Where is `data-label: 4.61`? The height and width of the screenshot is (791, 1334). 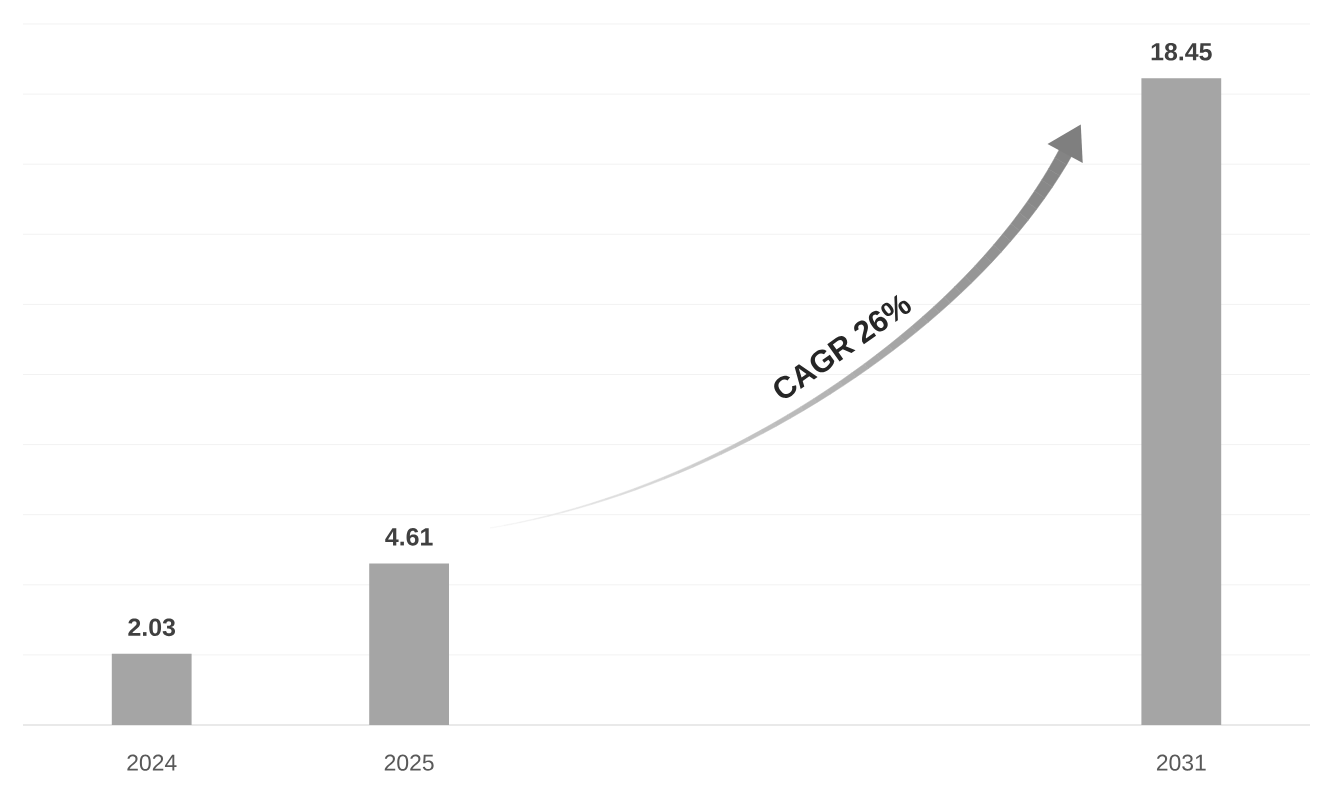 data-label: 4.61 is located at coordinates (409, 537).